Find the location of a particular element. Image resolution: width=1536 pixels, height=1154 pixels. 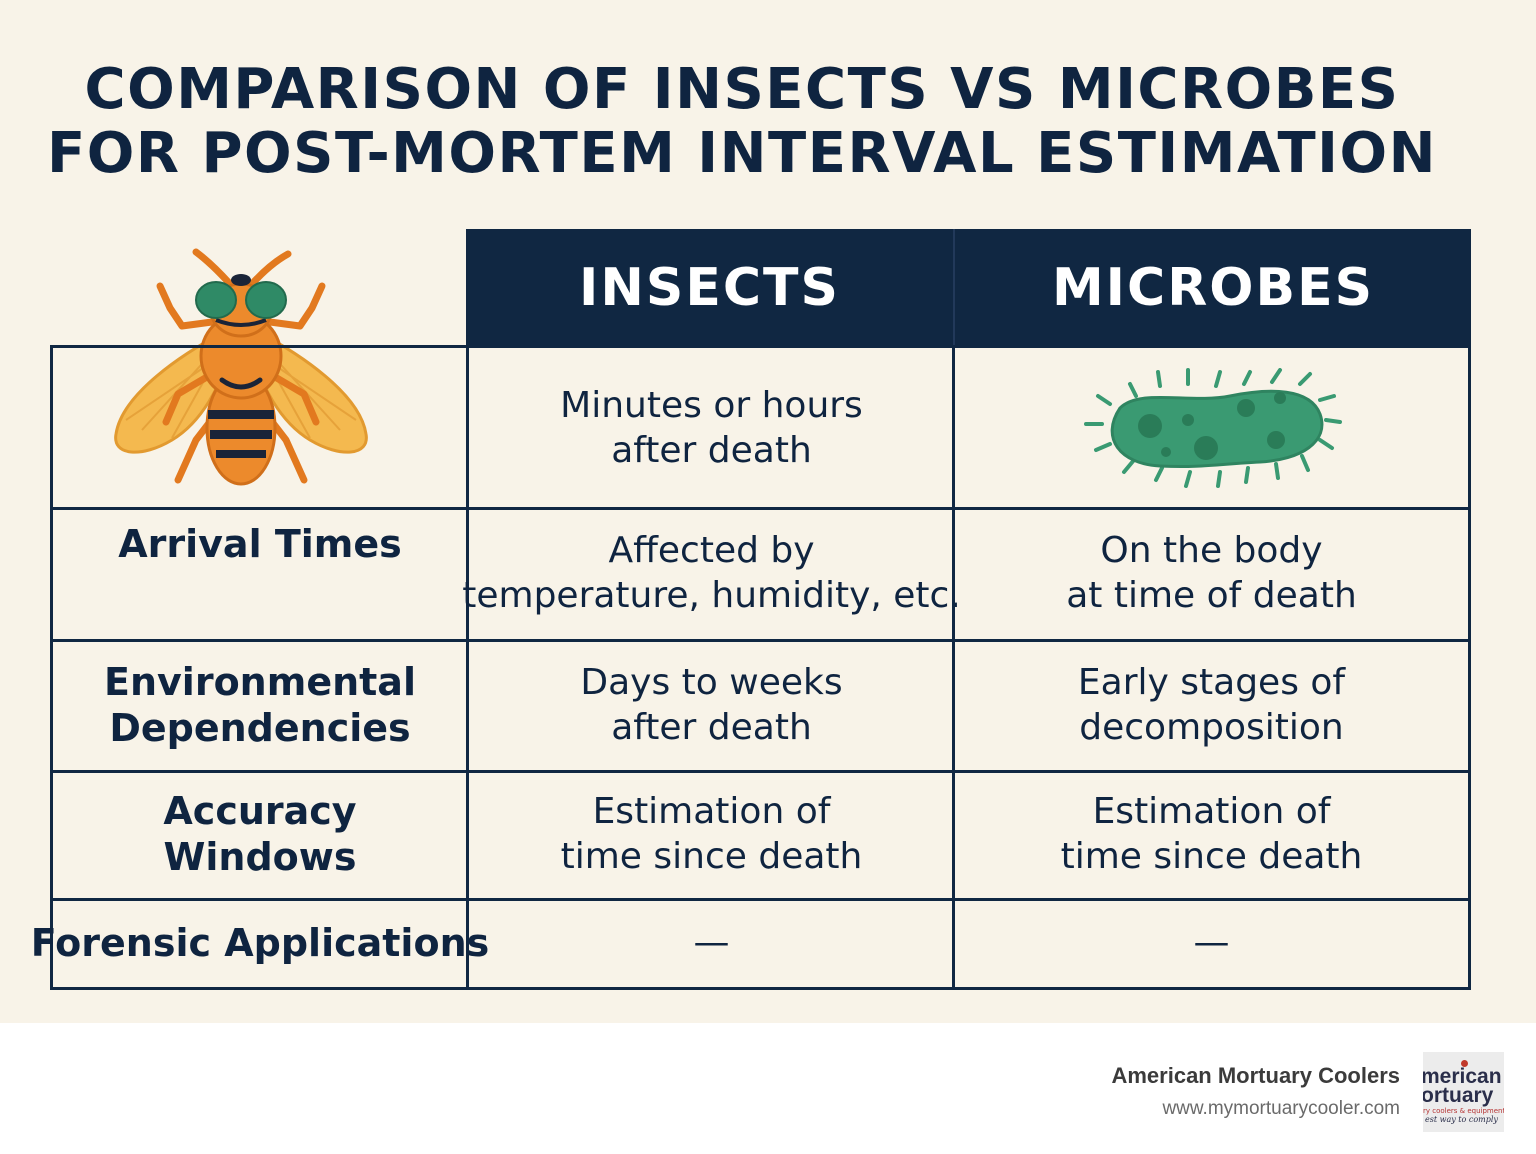

row-label-text: Arrival Times is located at coordinates (260, 544).